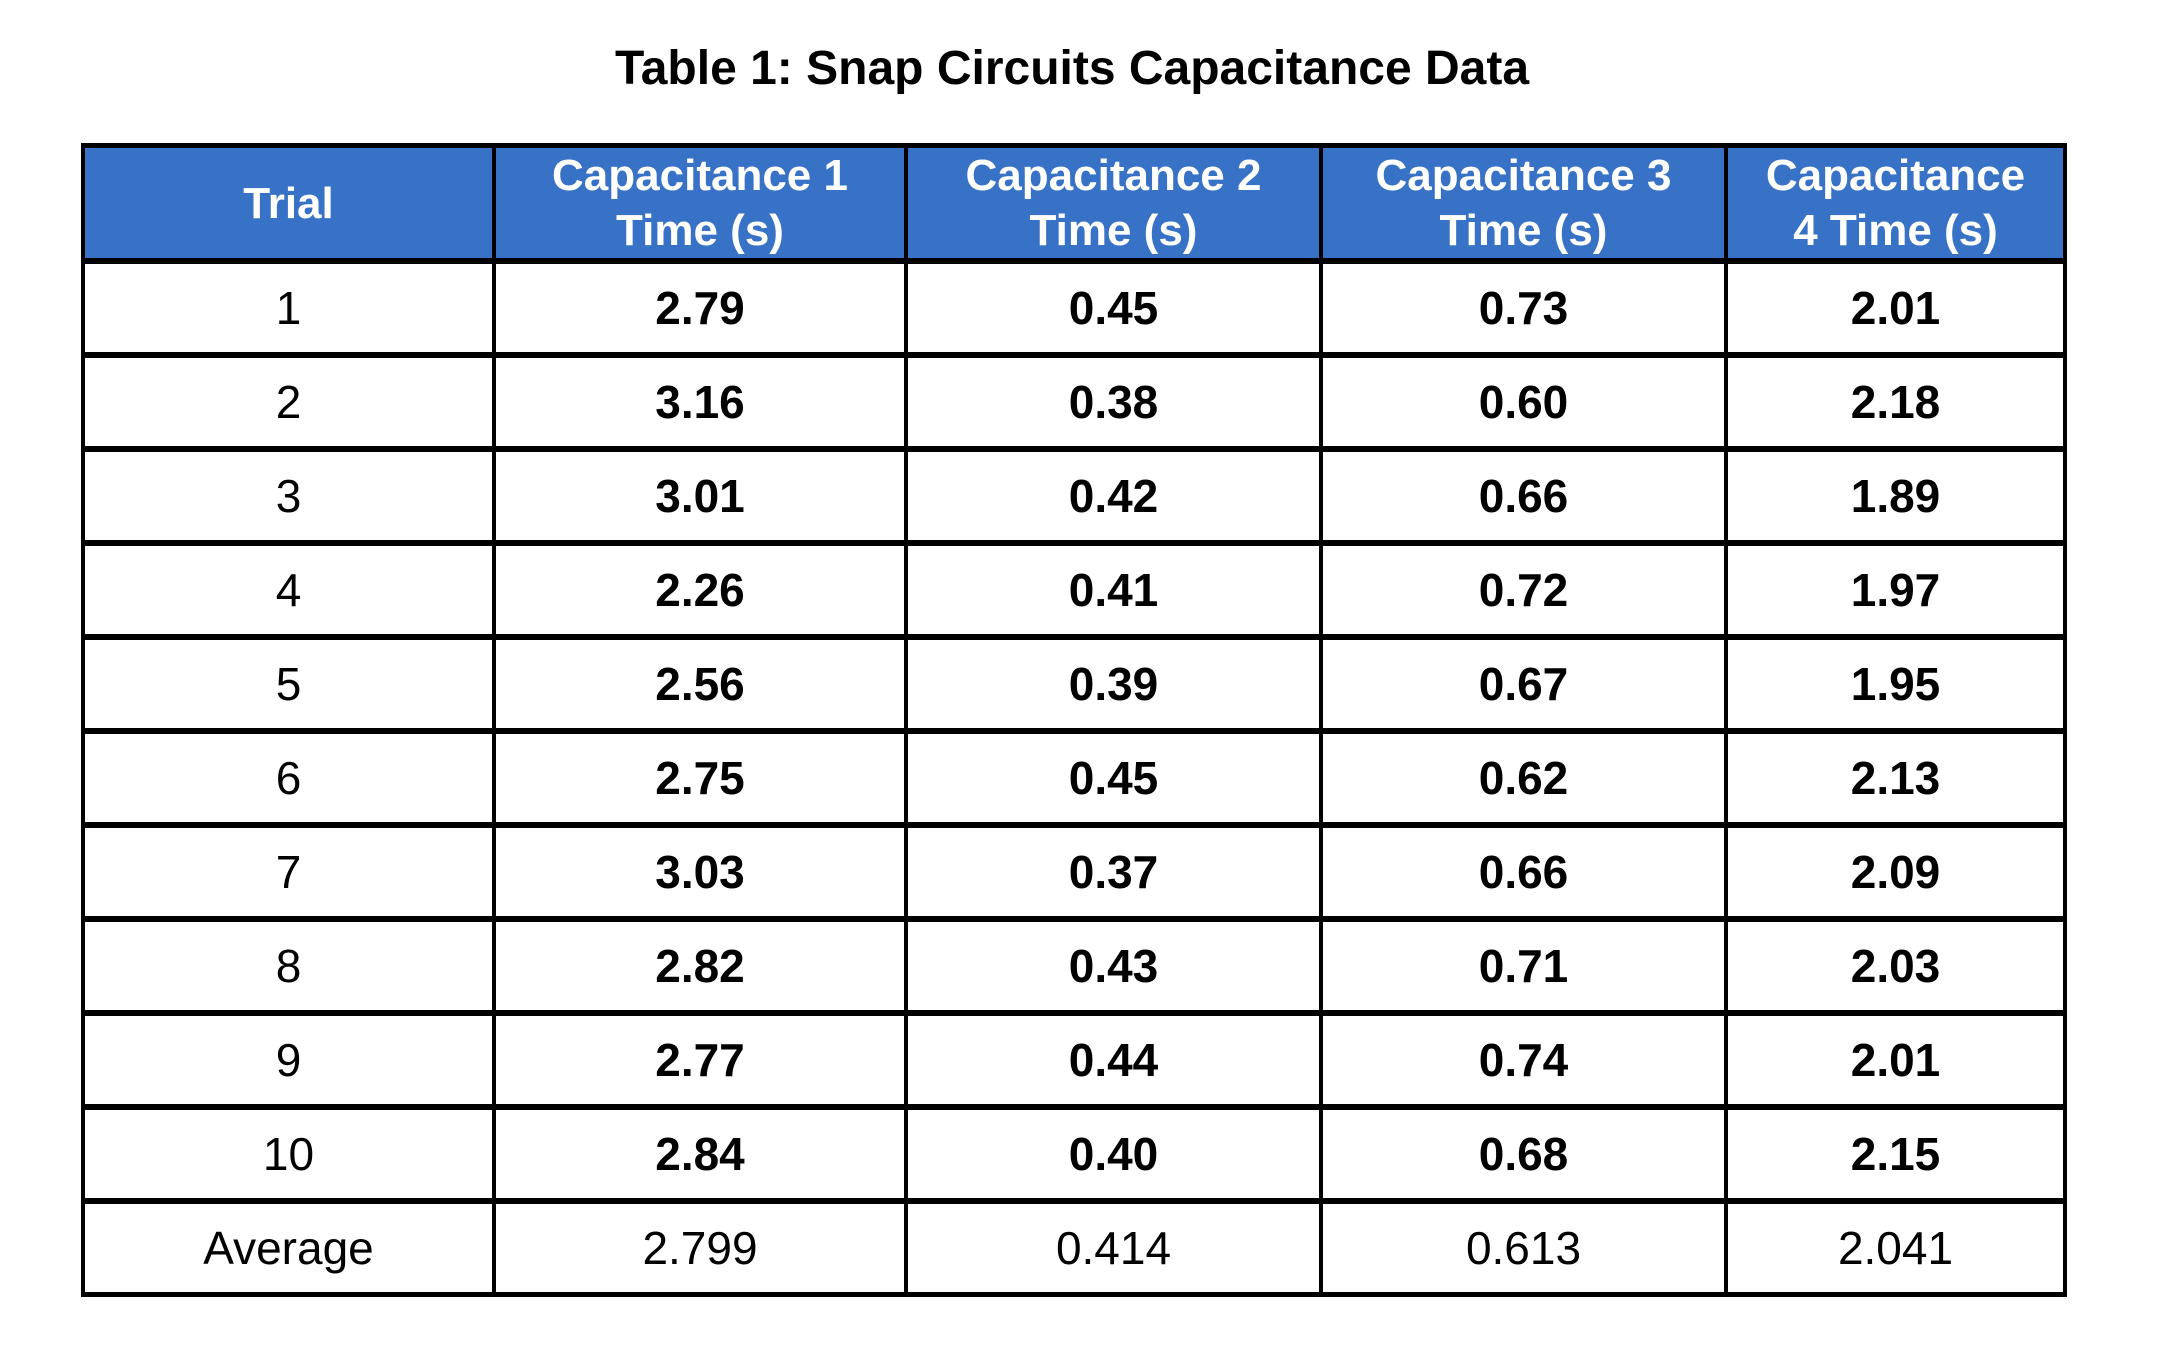  I want to click on trial-cell: 8, so click(288, 966).